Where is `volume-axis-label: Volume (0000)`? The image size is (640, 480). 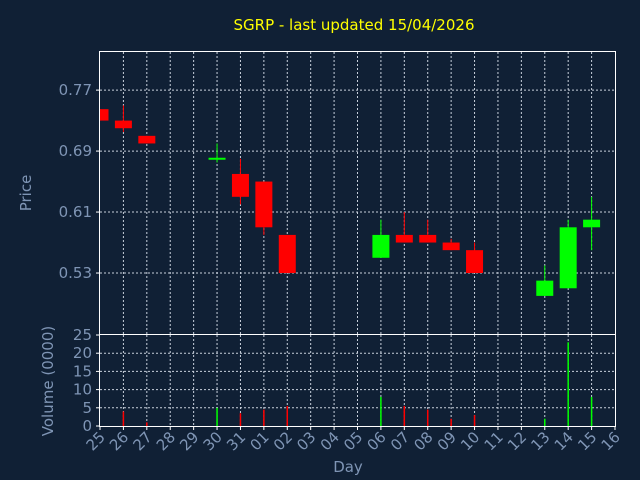 volume-axis-label: Volume (0000) is located at coordinates (48, 381).